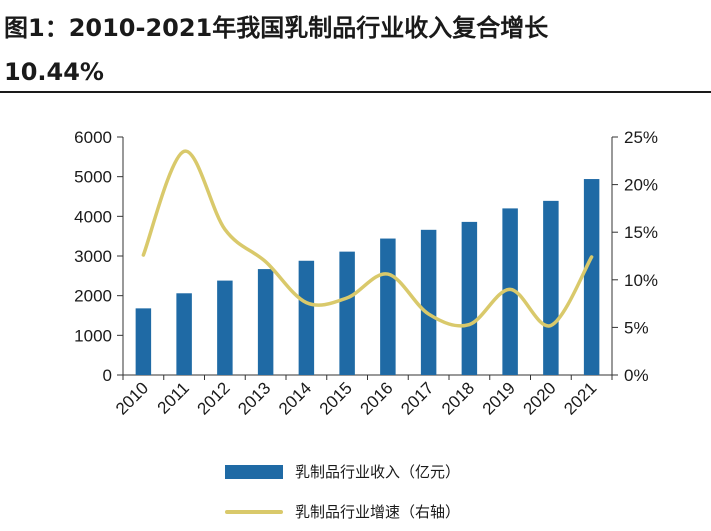 The width and height of the screenshot is (711, 531). Describe the element at coordinates (458, 398) in the screenshot. I see `x-tick-label: 2018` at that location.